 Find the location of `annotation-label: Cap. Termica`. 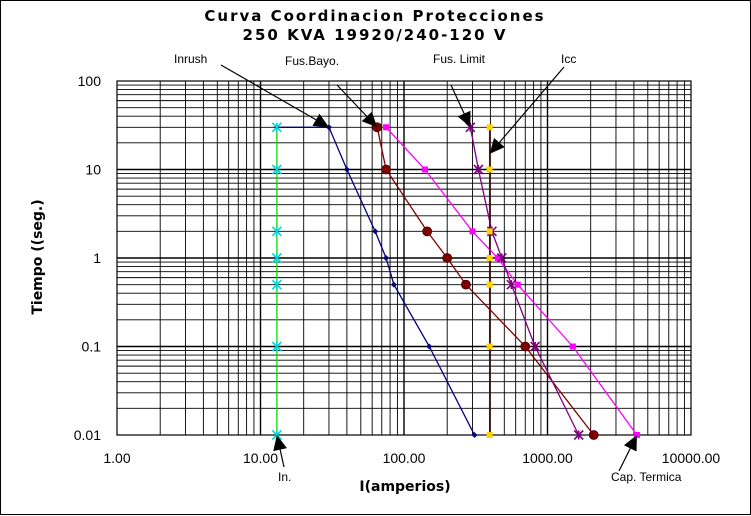

annotation-label: Cap. Termica is located at coordinates (646, 477).